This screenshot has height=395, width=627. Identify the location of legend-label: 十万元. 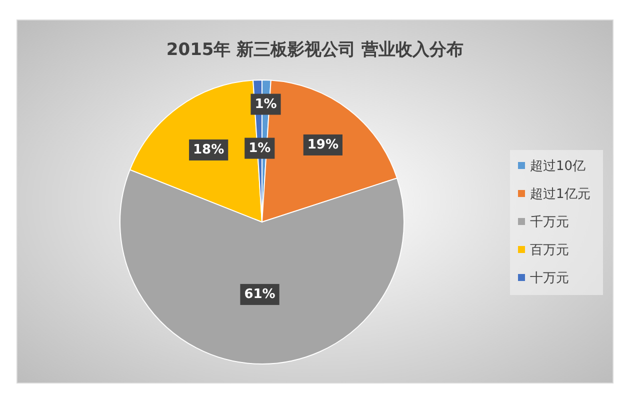
(549, 278).